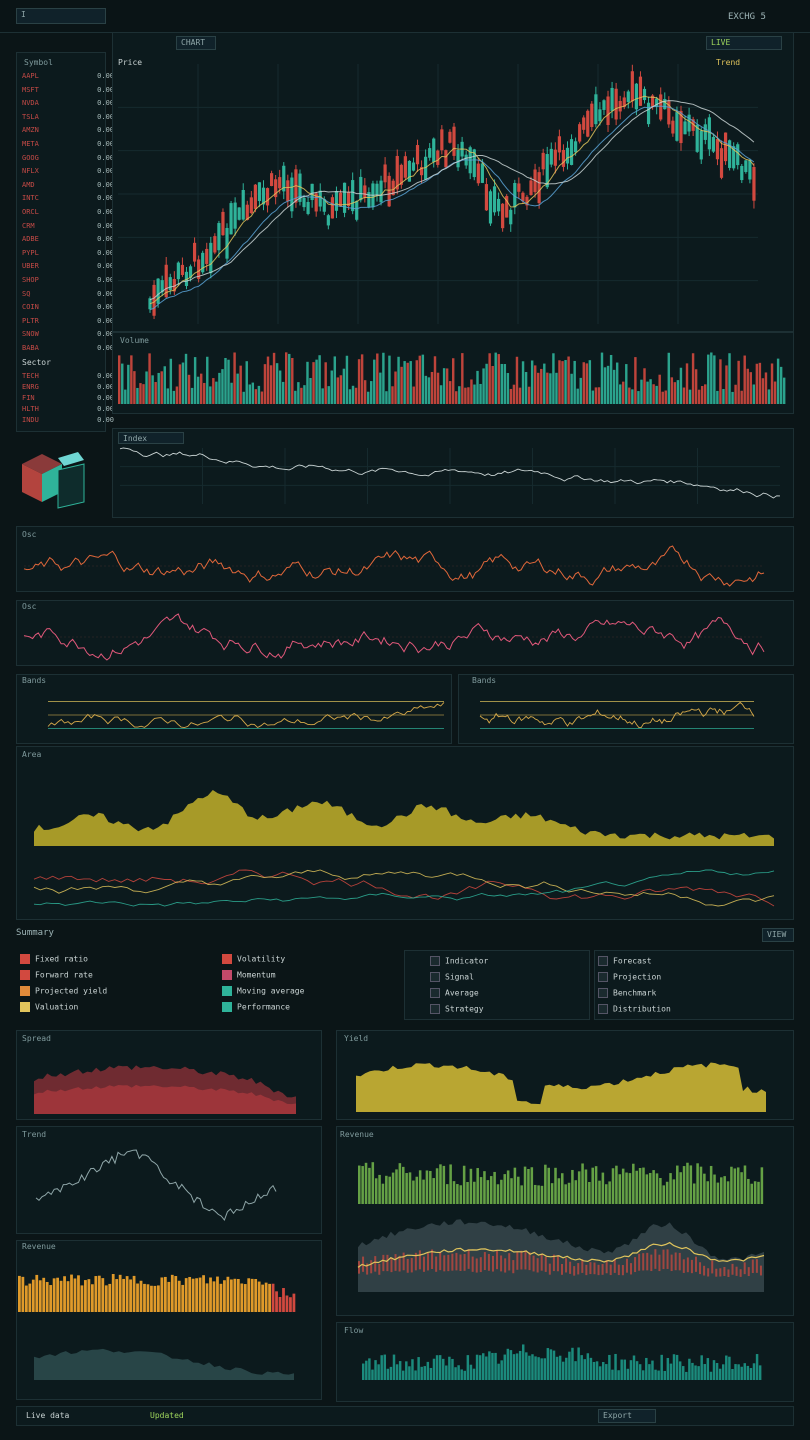 Image resolution: width=810 pixels, height=1440 pixels. What do you see at coordinates (747, 17) in the screenshot?
I see `top-right-label: EXCHG 5` at bounding box center [747, 17].